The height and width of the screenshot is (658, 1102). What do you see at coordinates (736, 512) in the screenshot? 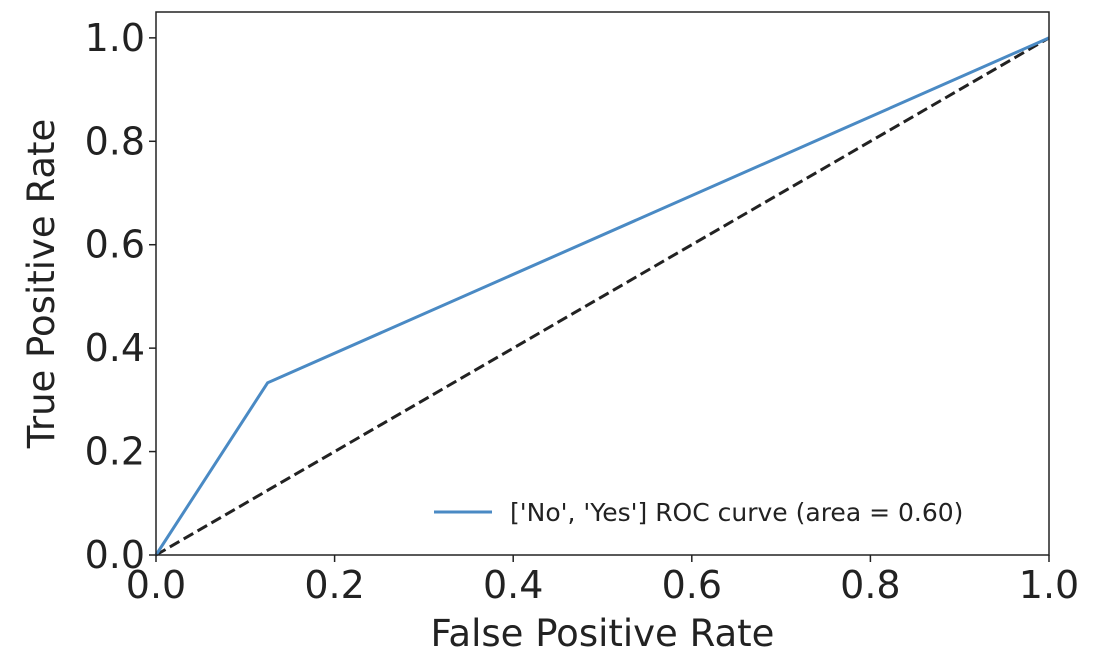
I see `legend-label-roc-curve: ['No', 'Yes'] ROC curve (area = 0.60)` at bounding box center [736, 512].